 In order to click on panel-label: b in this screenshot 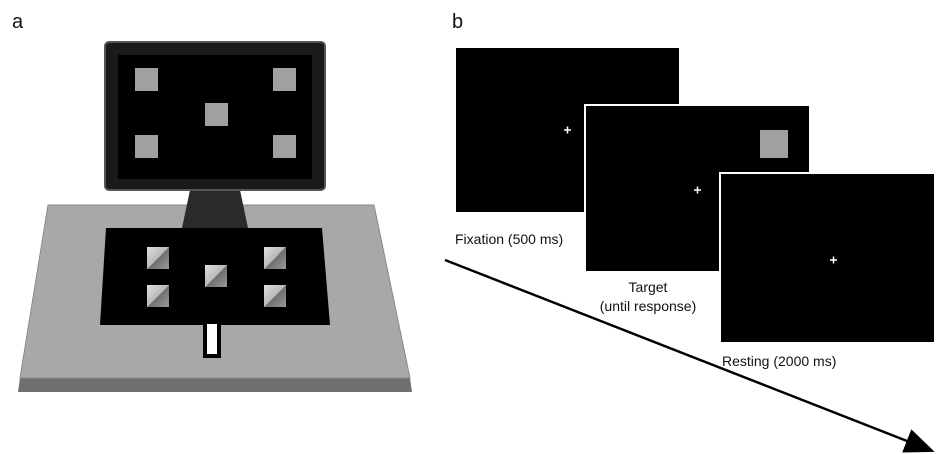, I will do `click(457, 22)`.